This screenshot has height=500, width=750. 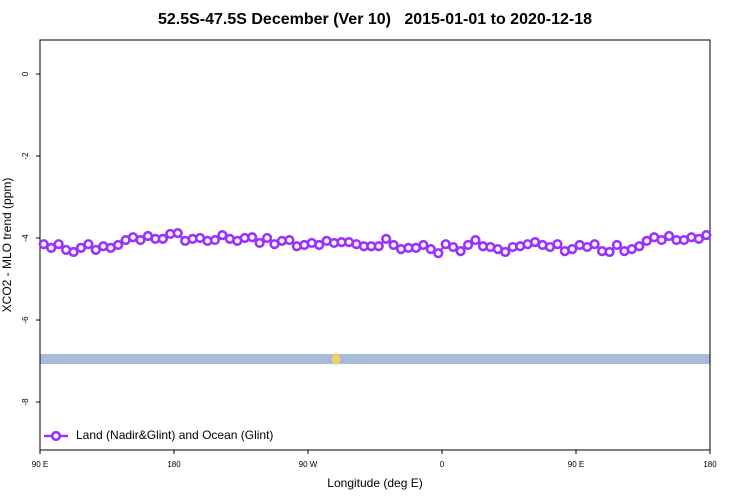 I want to click on y-axis-label: XCO2 - MLO trend (ppm), so click(x=7, y=245).